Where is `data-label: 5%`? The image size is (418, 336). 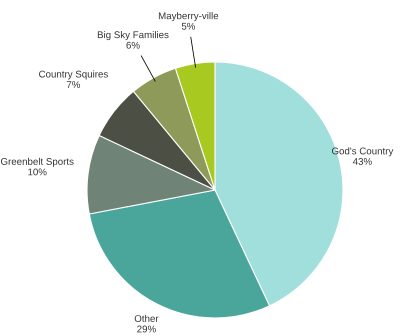 data-label: 5% is located at coordinates (189, 26).